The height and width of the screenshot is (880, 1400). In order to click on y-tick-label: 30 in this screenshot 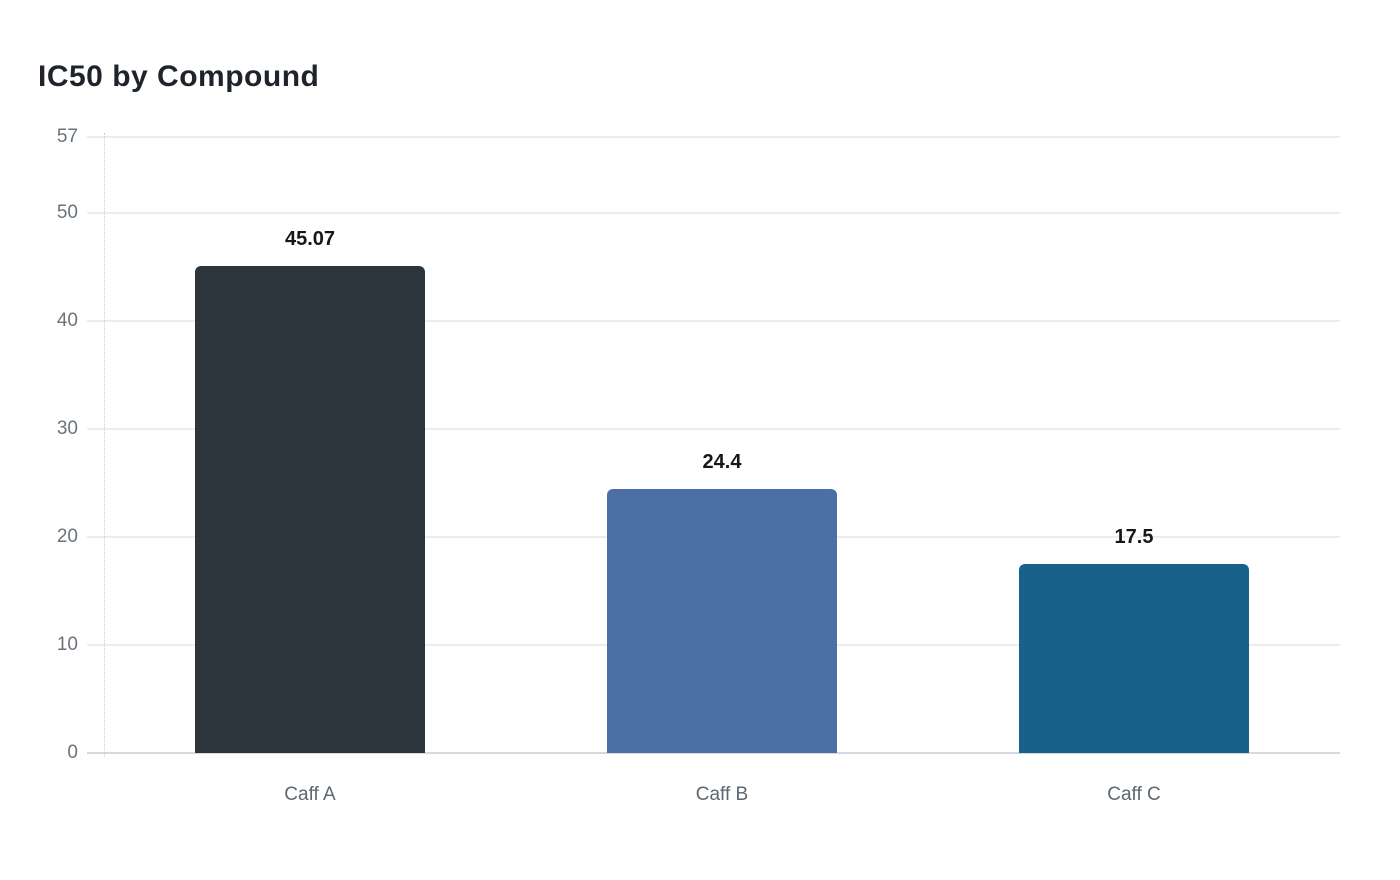, I will do `click(67, 428)`.